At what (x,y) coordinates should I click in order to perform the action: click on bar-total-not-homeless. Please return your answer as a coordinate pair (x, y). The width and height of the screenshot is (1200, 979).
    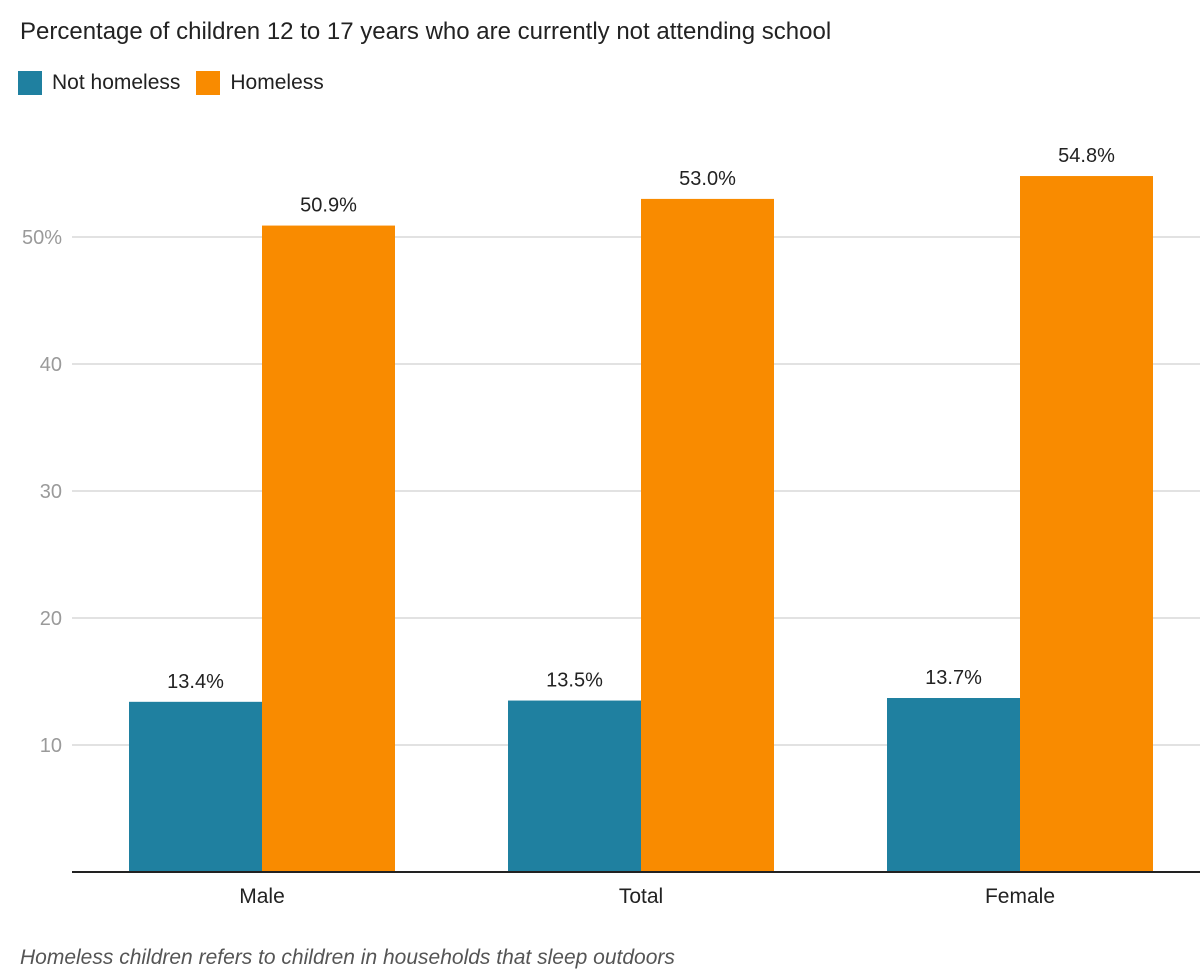
    Looking at the image, I should click on (574, 786).